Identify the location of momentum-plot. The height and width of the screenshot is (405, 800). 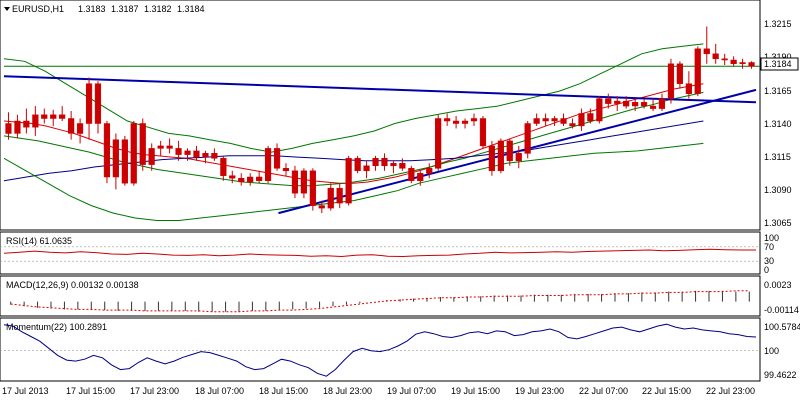
(380, 350).